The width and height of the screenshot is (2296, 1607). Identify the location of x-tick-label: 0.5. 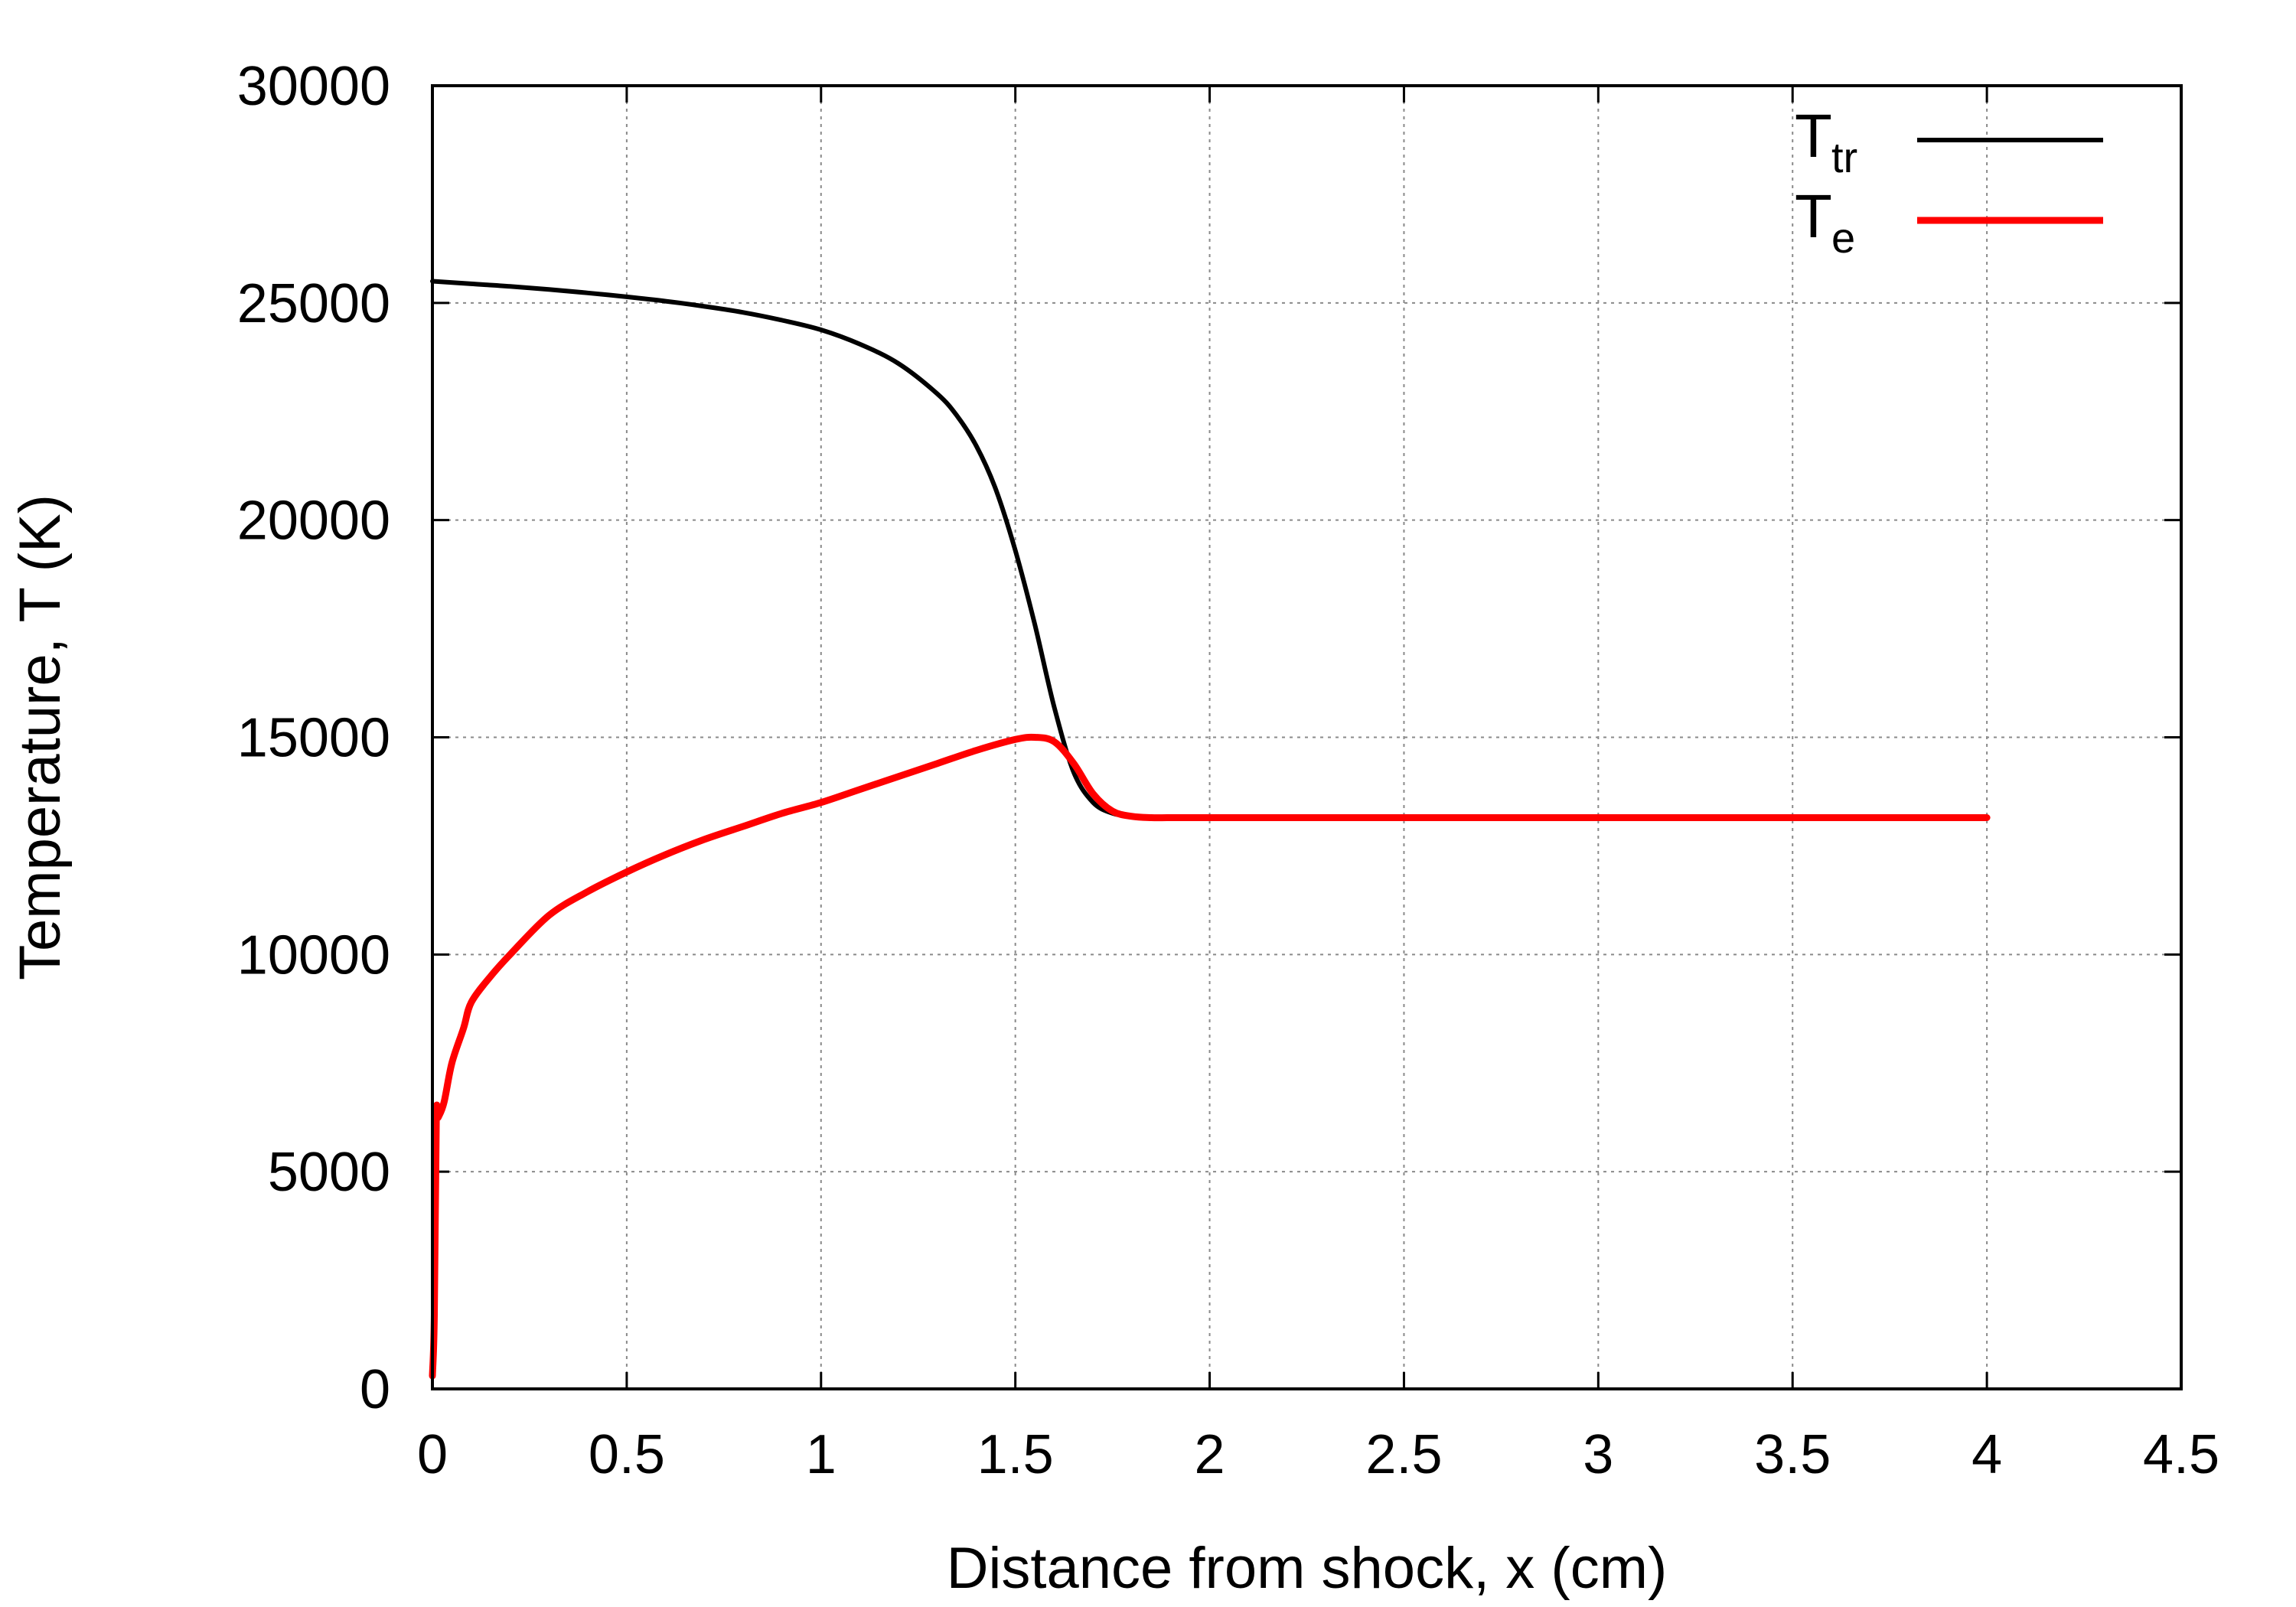
(627, 1454).